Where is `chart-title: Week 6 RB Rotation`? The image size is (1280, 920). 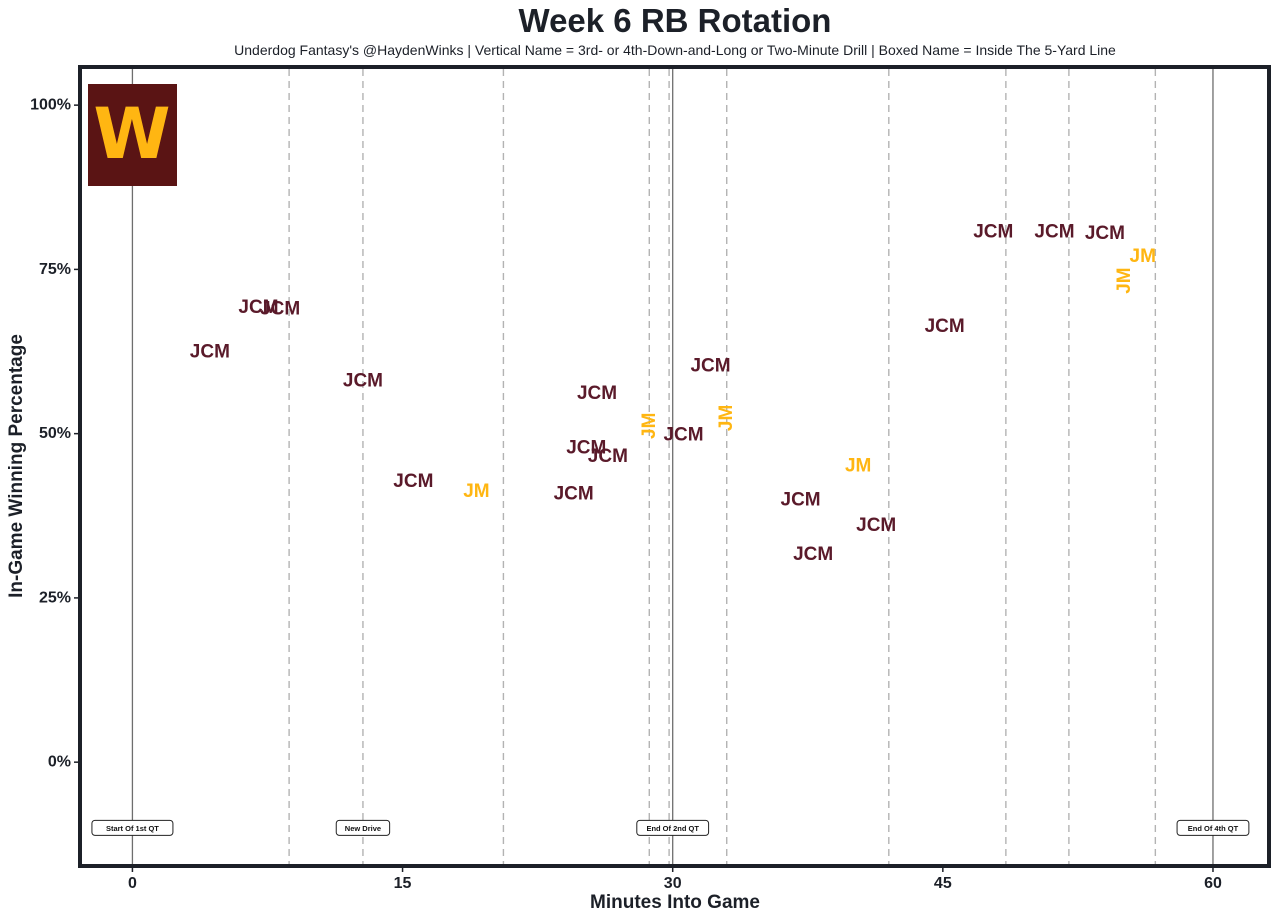 chart-title: Week 6 RB Rotation is located at coordinates (675, 20).